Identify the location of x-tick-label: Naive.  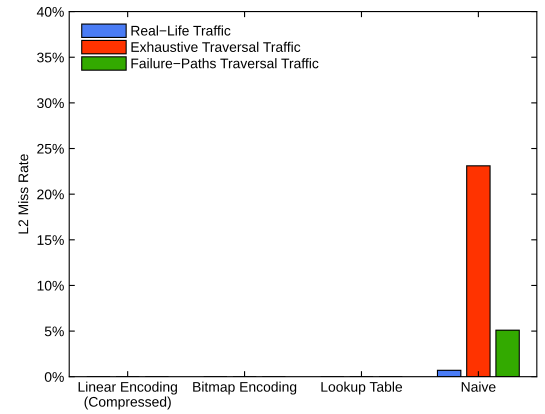
(479, 387).